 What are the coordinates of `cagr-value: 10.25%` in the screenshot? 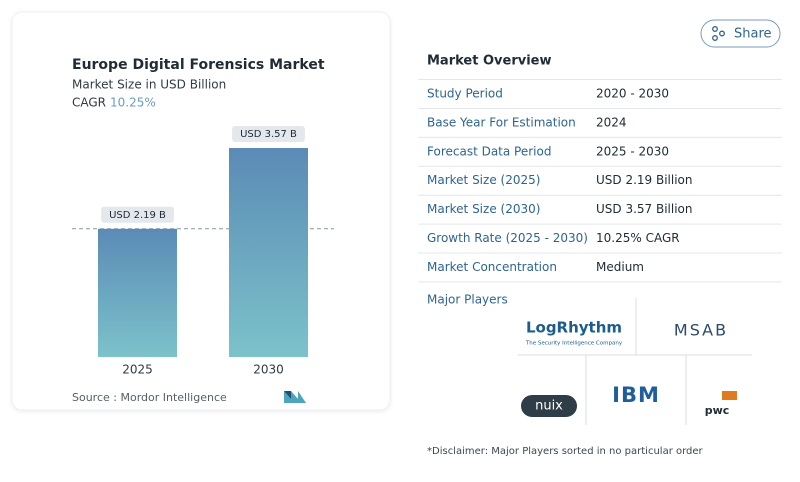 It's located at (133, 103).